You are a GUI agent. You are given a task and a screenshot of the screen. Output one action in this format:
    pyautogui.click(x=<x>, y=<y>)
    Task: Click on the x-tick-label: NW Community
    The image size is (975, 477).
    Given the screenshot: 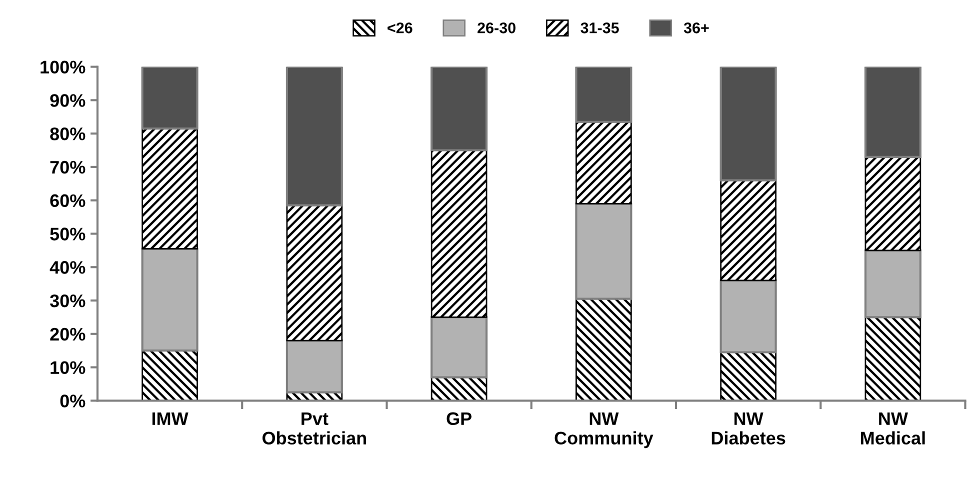 What is the action you would take?
    pyautogui.click(x=604, y=430)
    